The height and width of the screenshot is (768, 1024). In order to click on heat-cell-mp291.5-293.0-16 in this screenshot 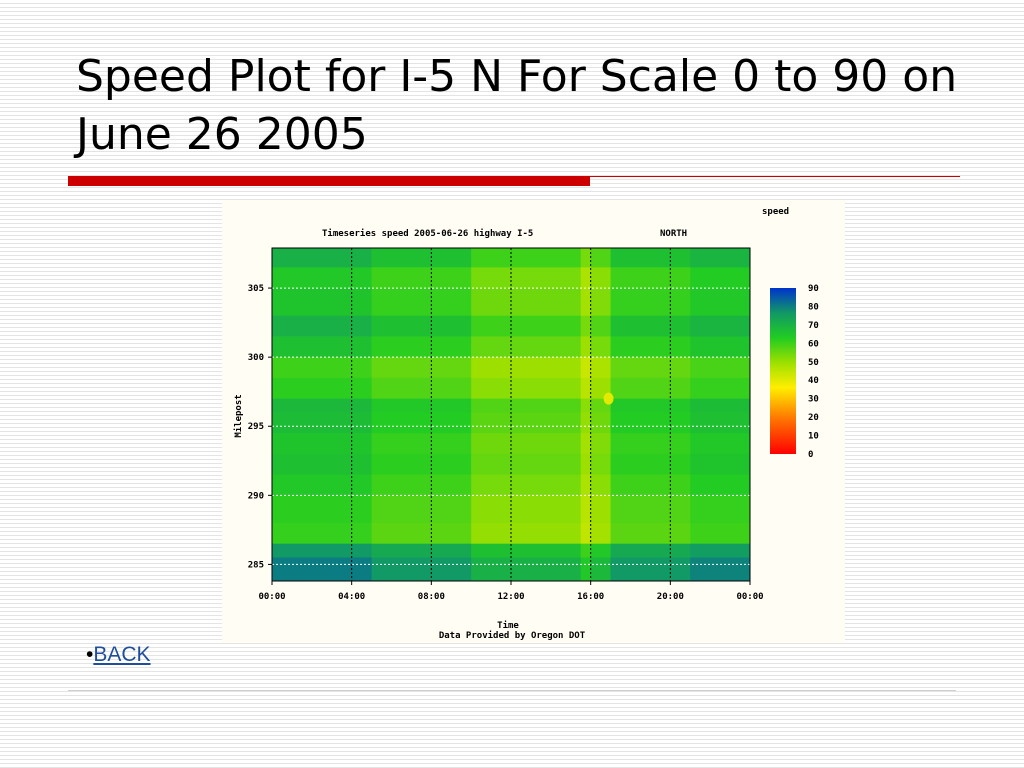, I will do `click(601, 464)`.